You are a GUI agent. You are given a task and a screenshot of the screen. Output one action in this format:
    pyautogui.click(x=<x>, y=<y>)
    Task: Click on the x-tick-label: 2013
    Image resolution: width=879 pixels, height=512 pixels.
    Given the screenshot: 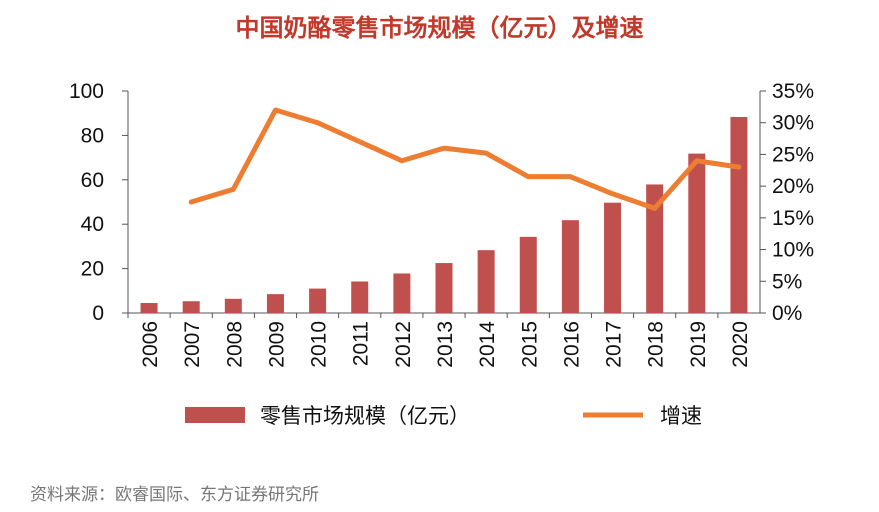 What is the action you would take?
    pyautogui.click(x=445, y=344)
    